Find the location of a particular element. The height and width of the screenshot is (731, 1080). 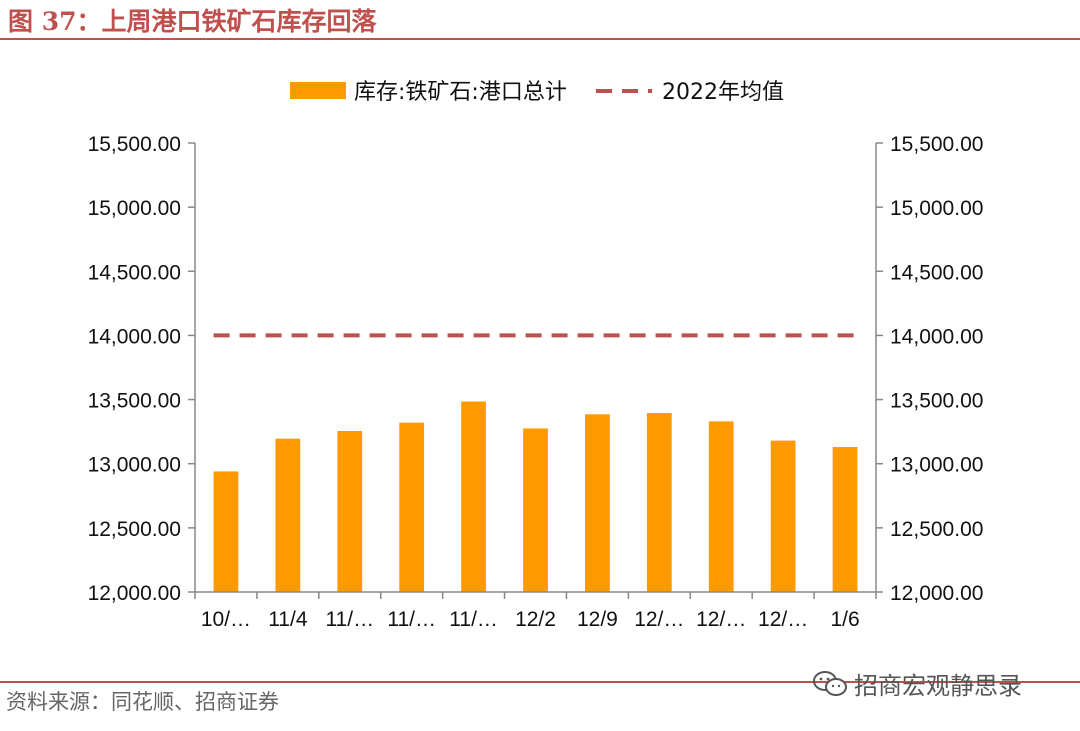

legend-bar-label: 库存:铁矿石:港口总计 is located at coordinates (460, 92).